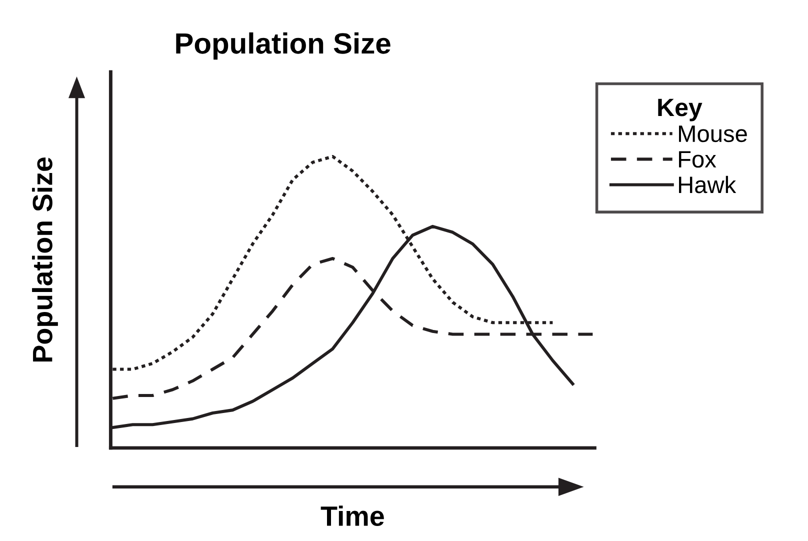 This screenshot has width=808, height=541. I want to click on legend-label: Hawk, so click(707, 185).